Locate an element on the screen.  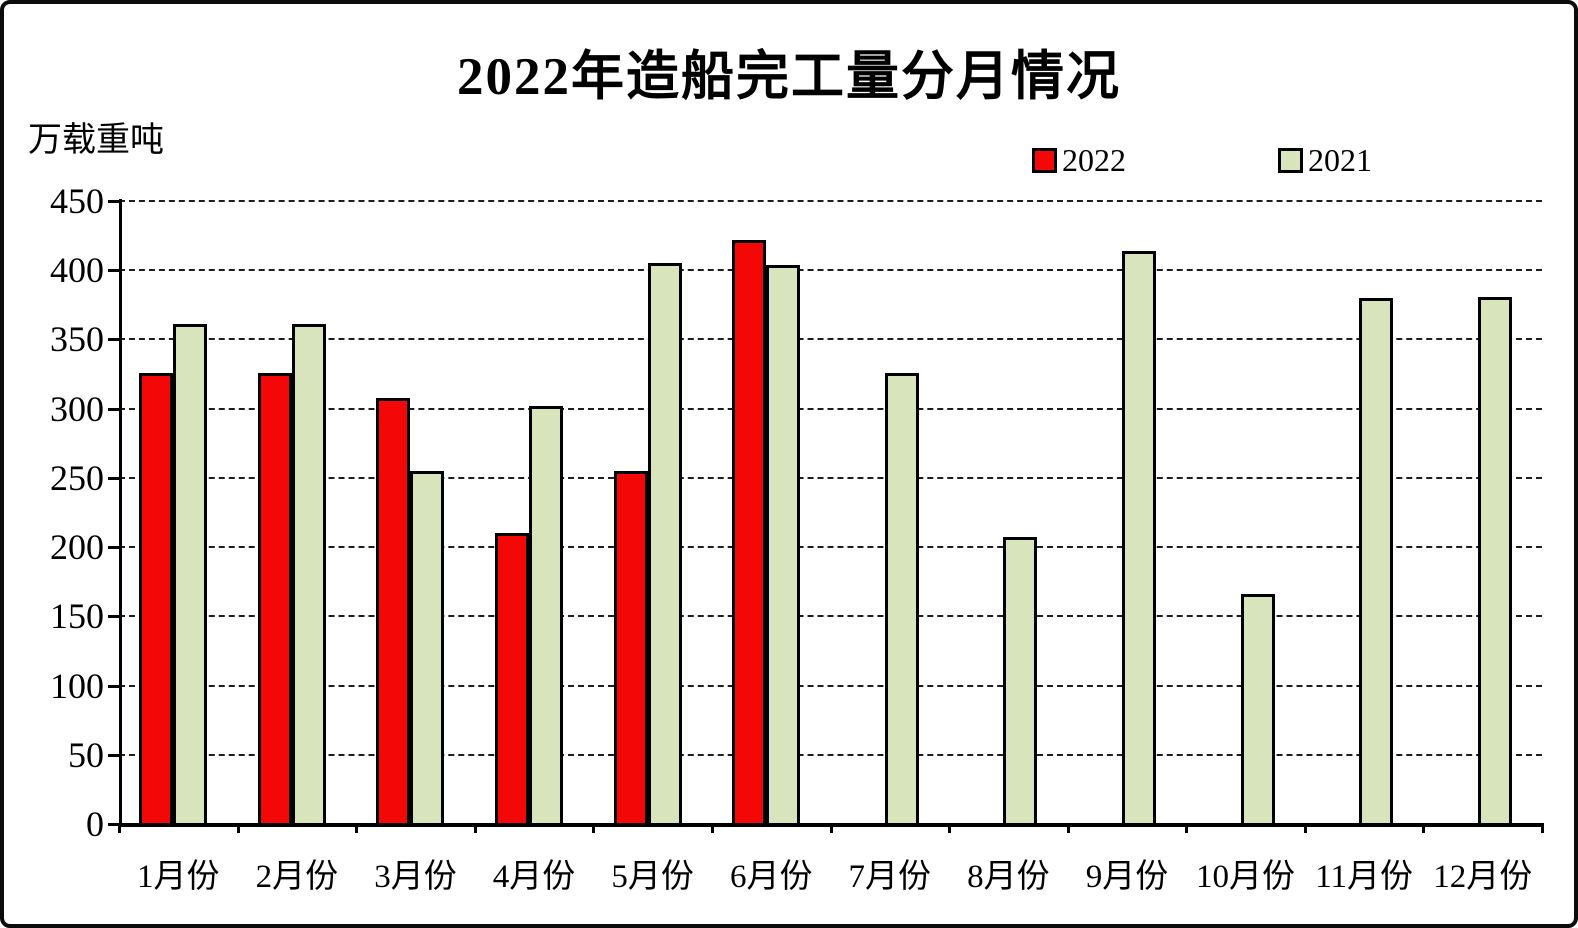
x-cat-label-11月份: 11月份 is located at coordinates (1364, 877).